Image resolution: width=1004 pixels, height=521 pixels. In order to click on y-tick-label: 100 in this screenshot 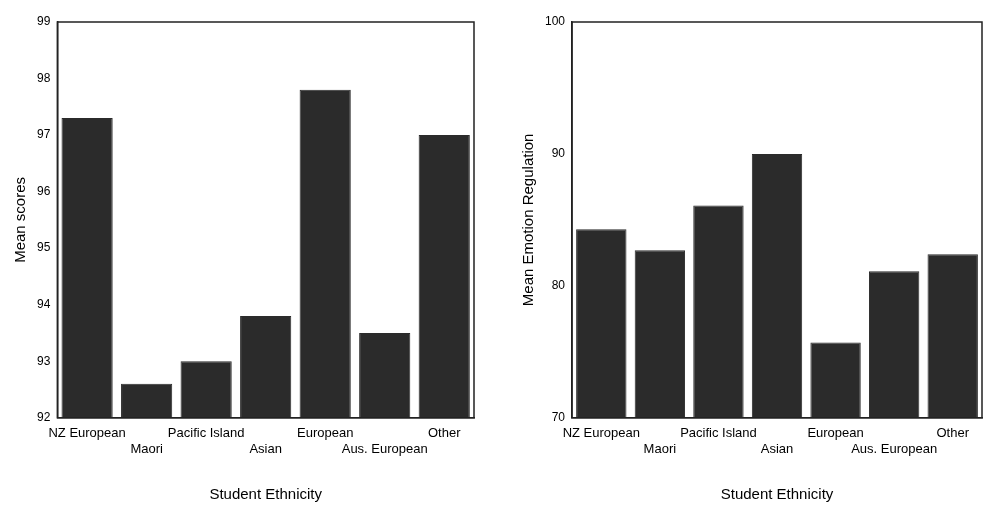, I will do `click(555, 21)`.